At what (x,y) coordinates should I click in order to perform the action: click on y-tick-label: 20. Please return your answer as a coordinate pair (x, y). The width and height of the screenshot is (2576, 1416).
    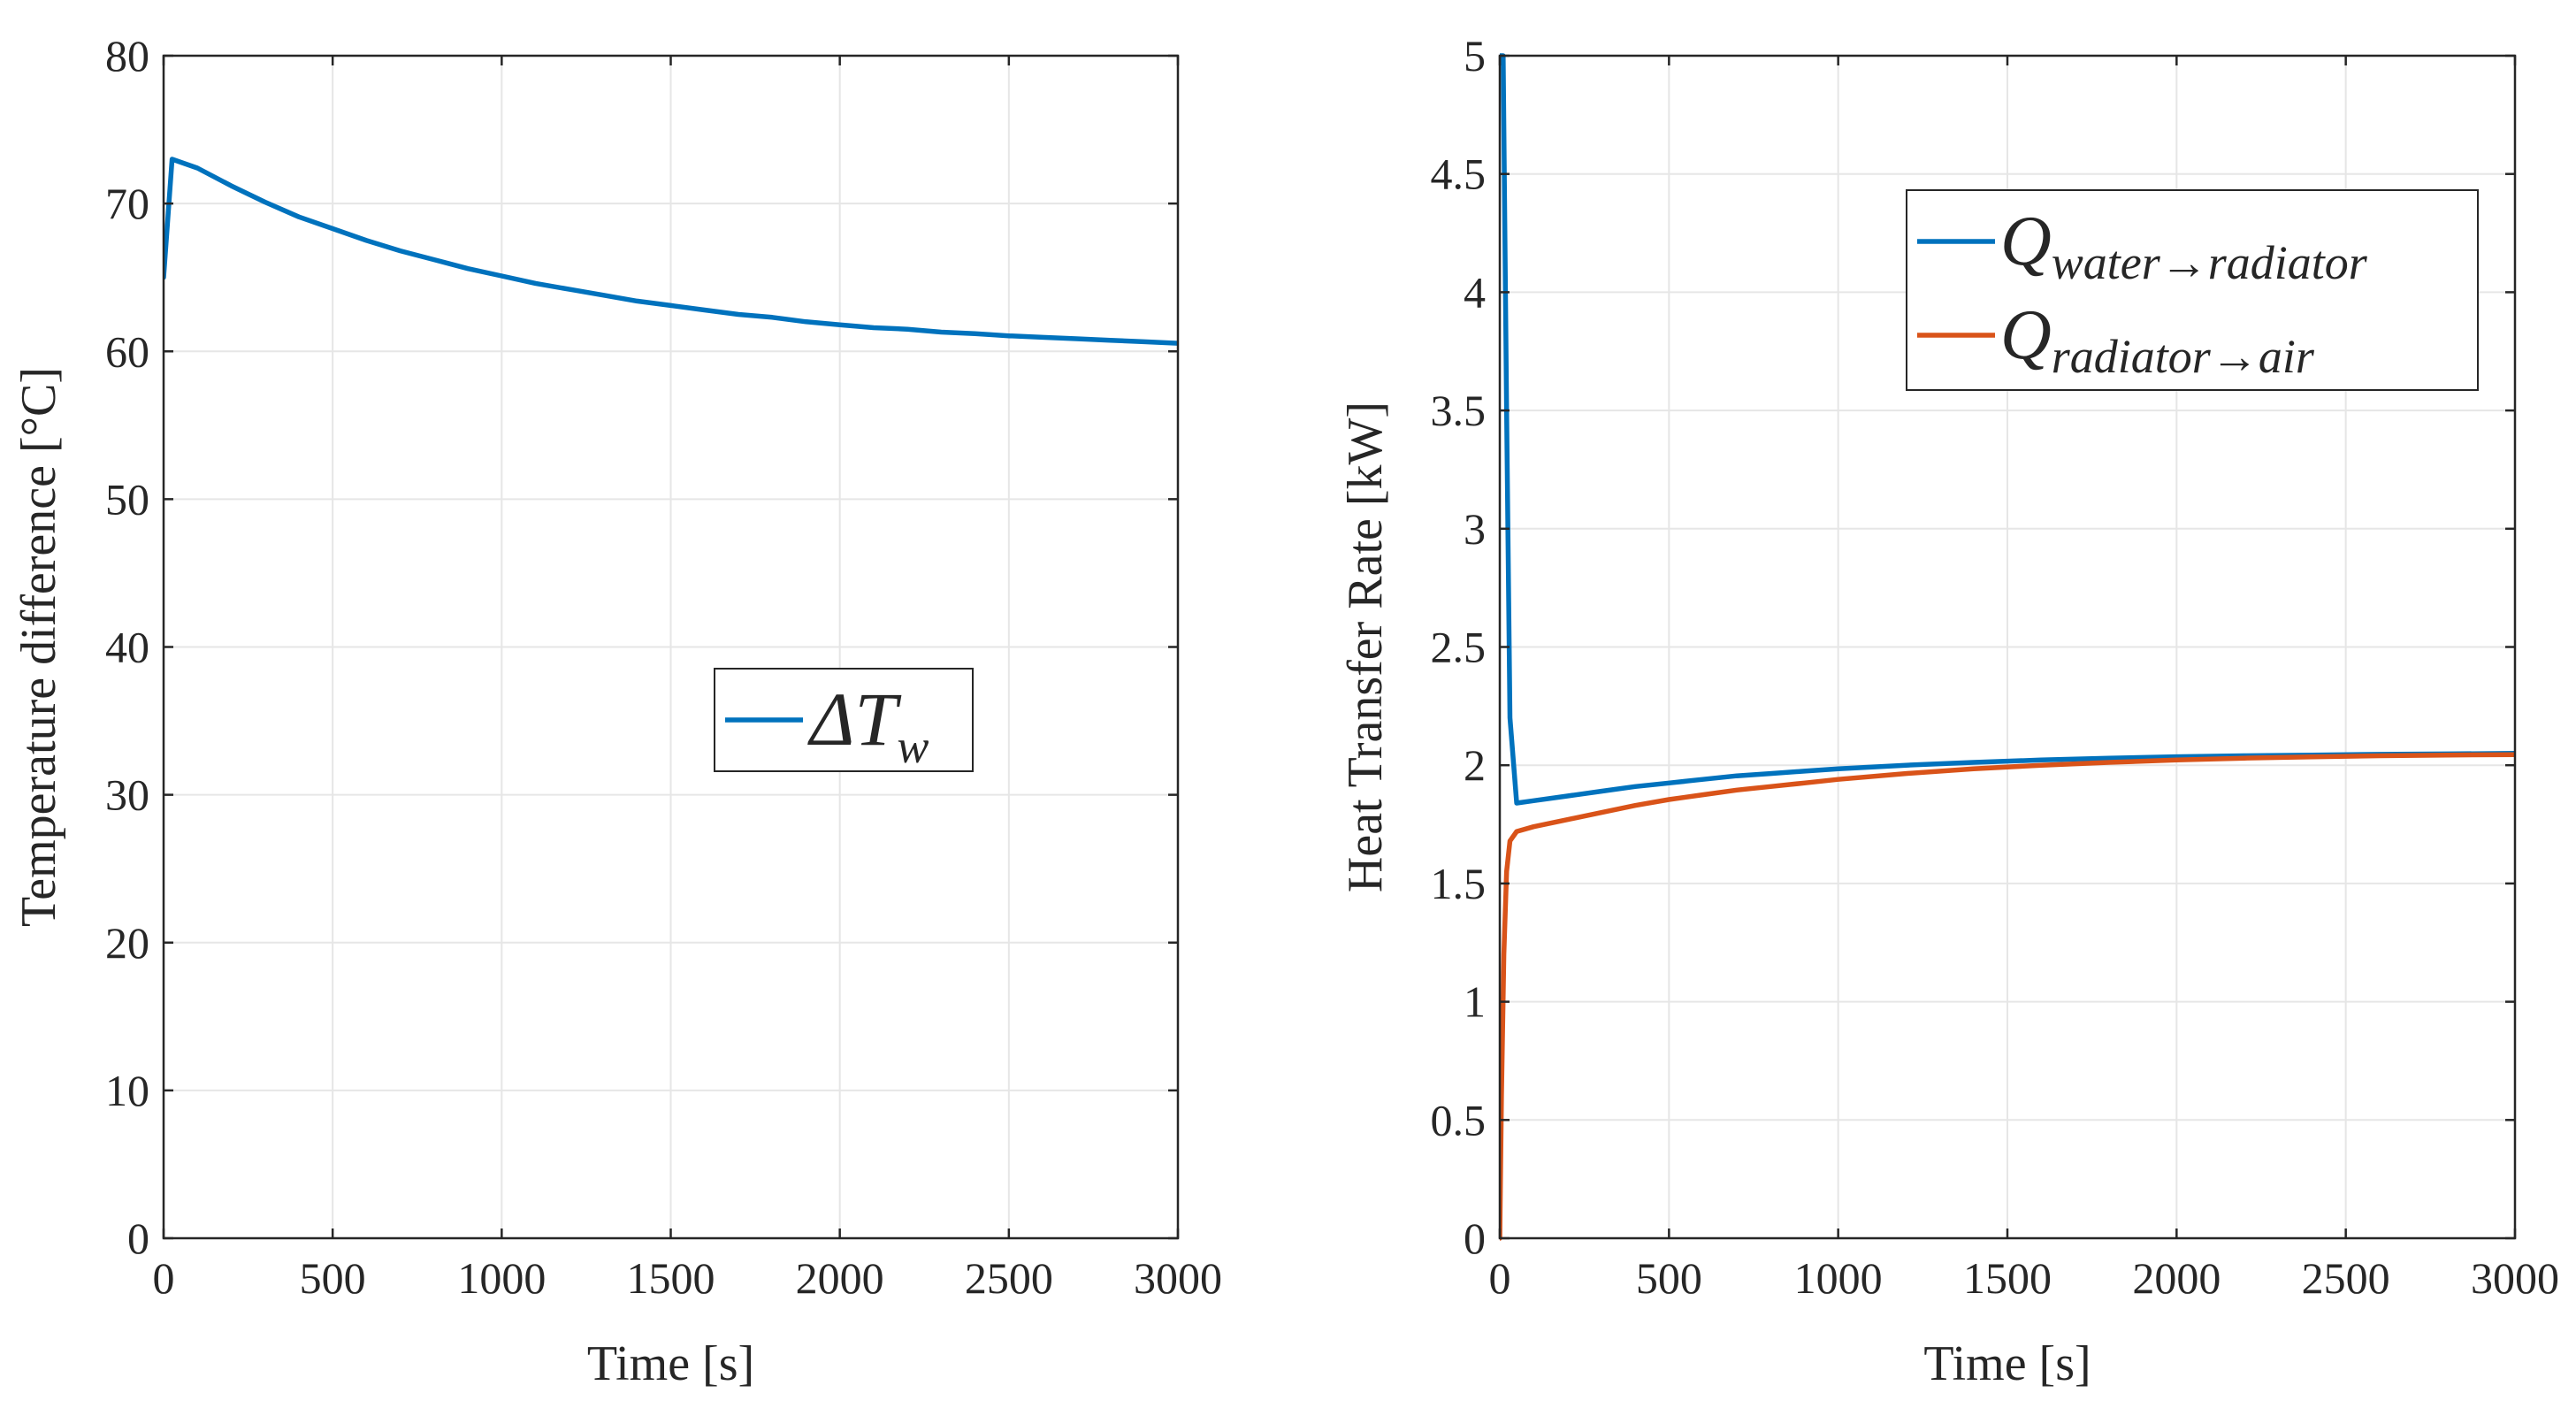
    Looking at the image, I should click on (127, 943).